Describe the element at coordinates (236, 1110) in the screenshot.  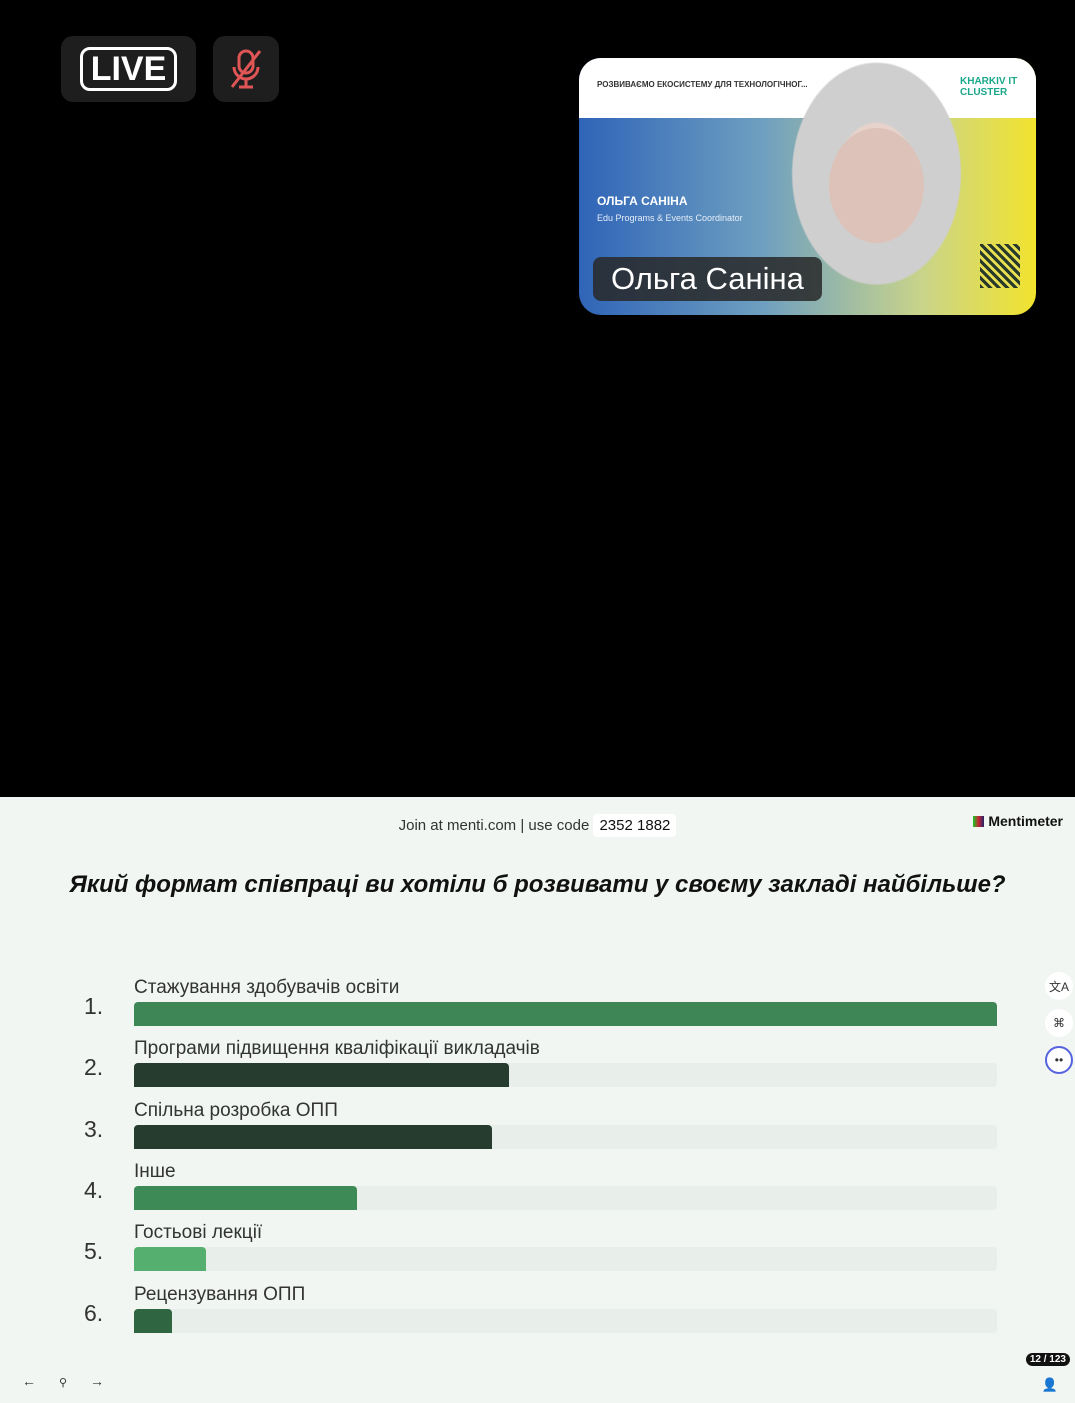
I see `option-label: Спільна розробка ОПП` at that location.